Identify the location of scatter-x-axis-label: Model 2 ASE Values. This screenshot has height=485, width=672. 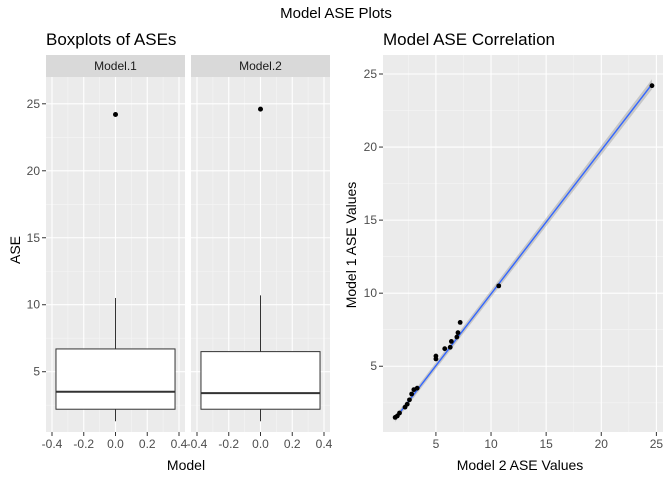
(520, 465).